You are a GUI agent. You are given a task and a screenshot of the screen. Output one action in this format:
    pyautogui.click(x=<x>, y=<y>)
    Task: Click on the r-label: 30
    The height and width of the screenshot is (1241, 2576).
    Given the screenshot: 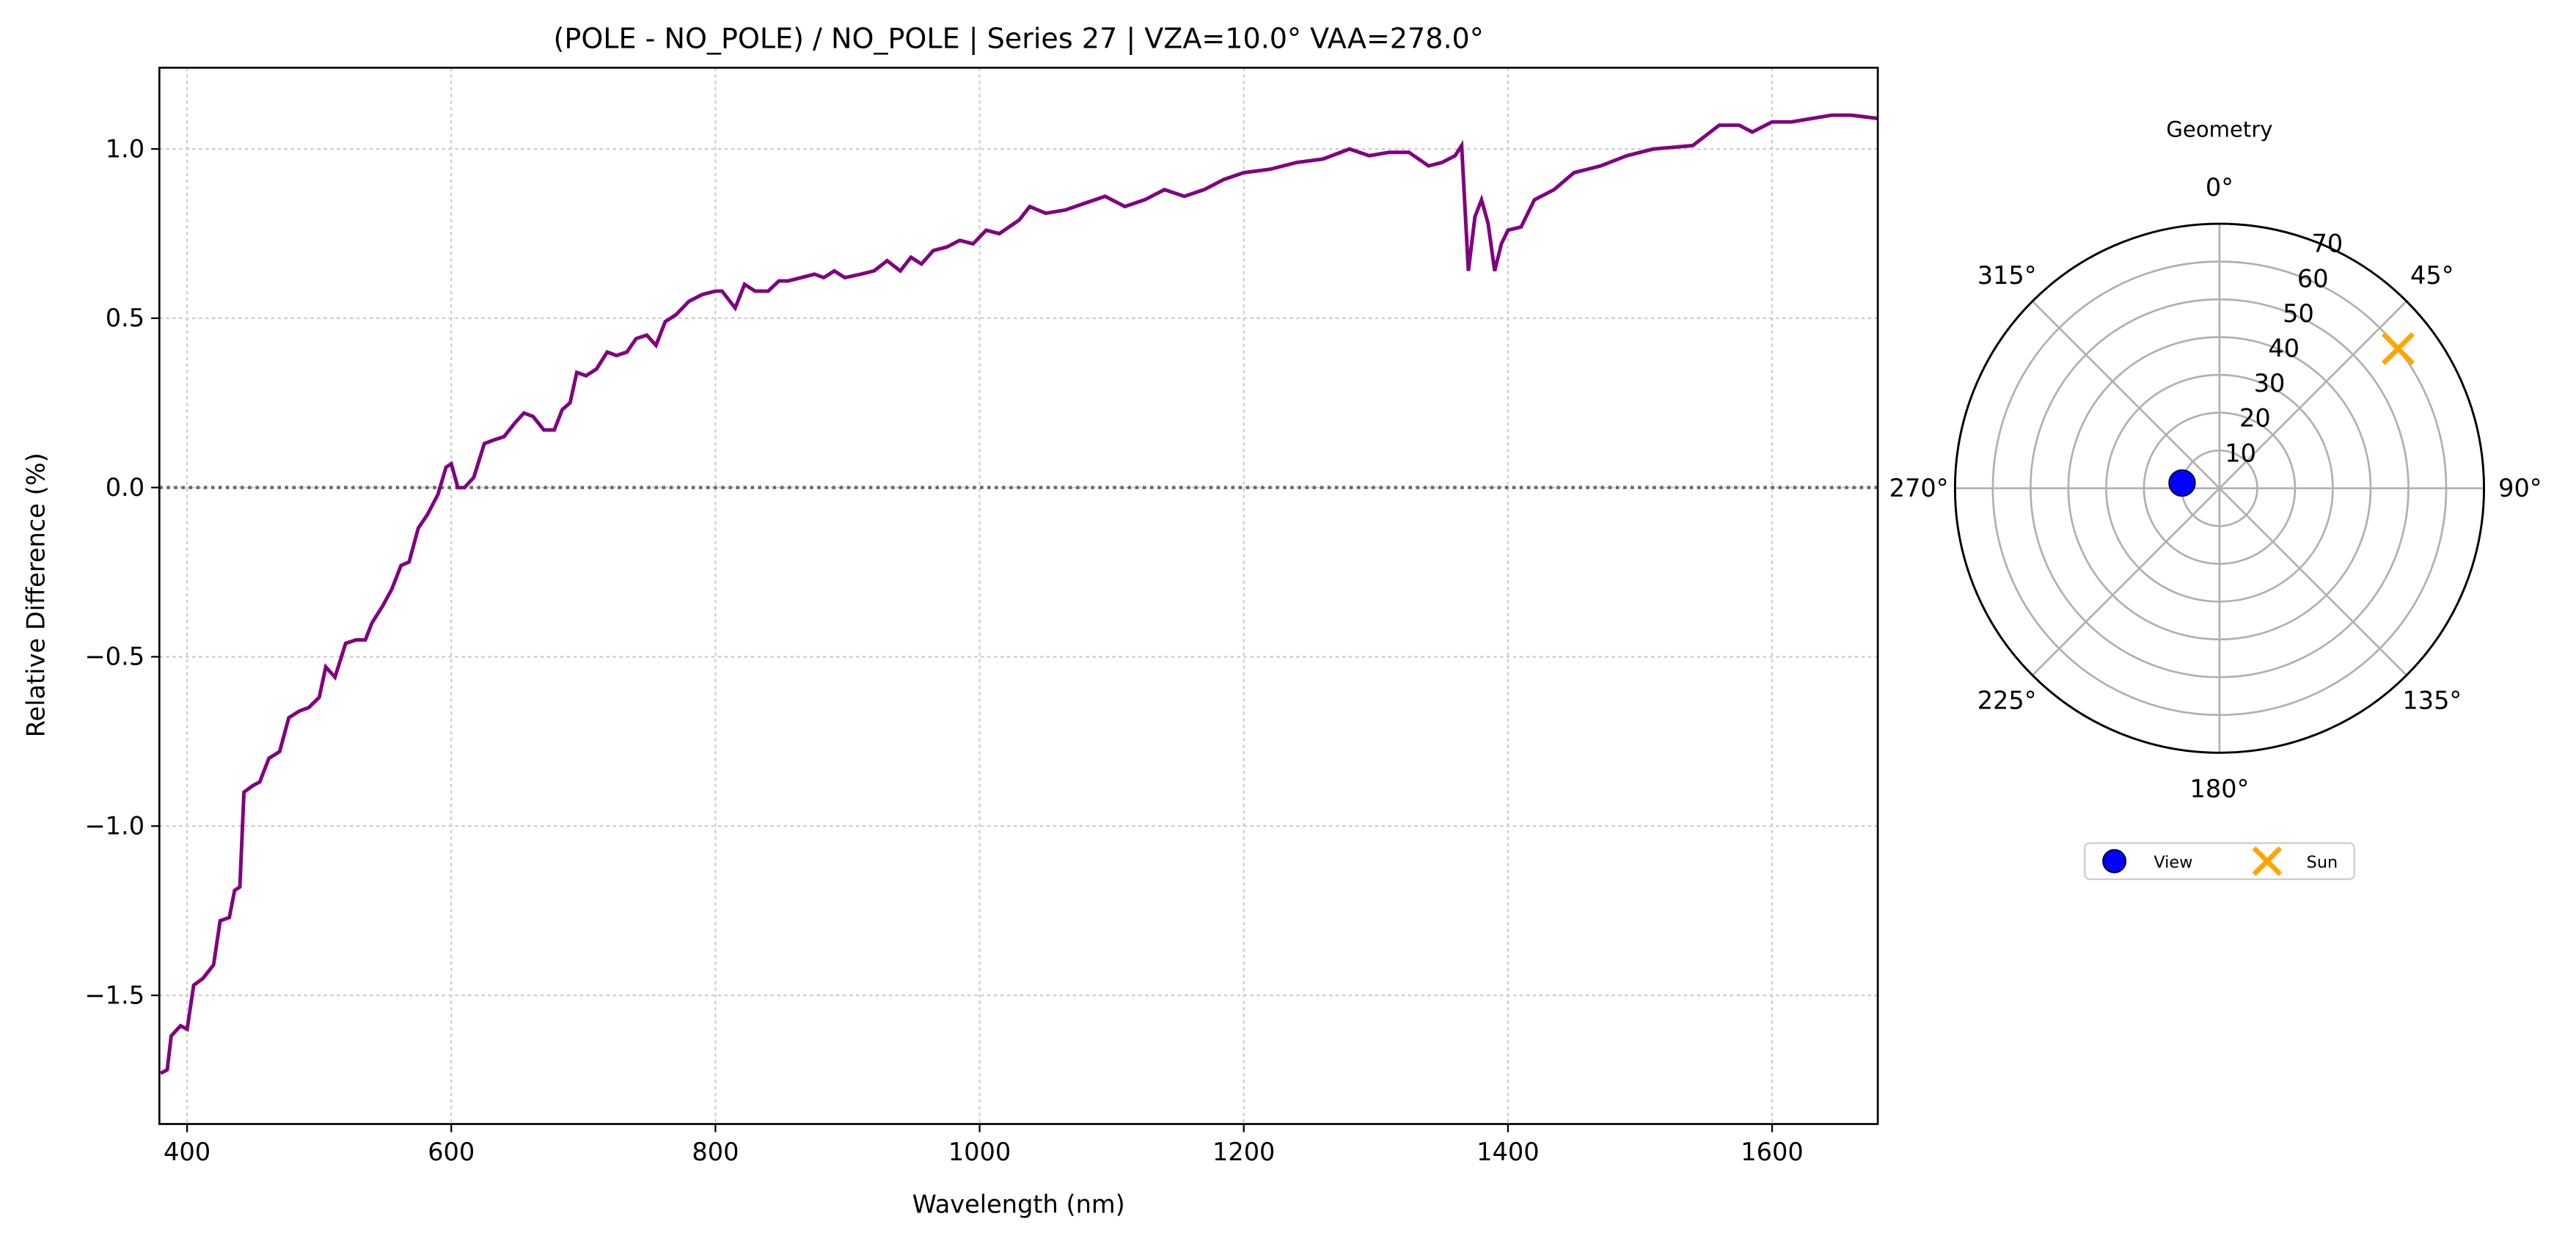 What is the action you would take?
    pyautogui.click(x=2270, y=383)
    